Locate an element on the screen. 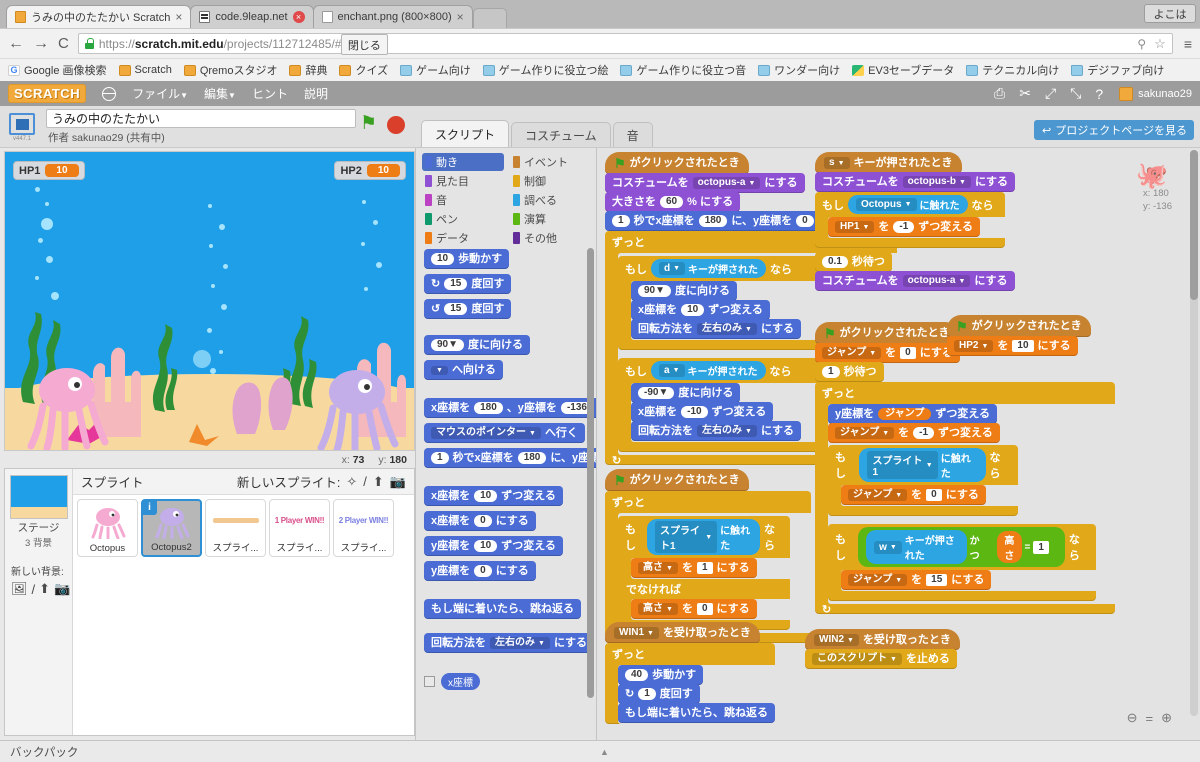 The width and height of the screenshot is (1200, 762). reporter-x-position: x座標 is located at coordinates (460, 681).